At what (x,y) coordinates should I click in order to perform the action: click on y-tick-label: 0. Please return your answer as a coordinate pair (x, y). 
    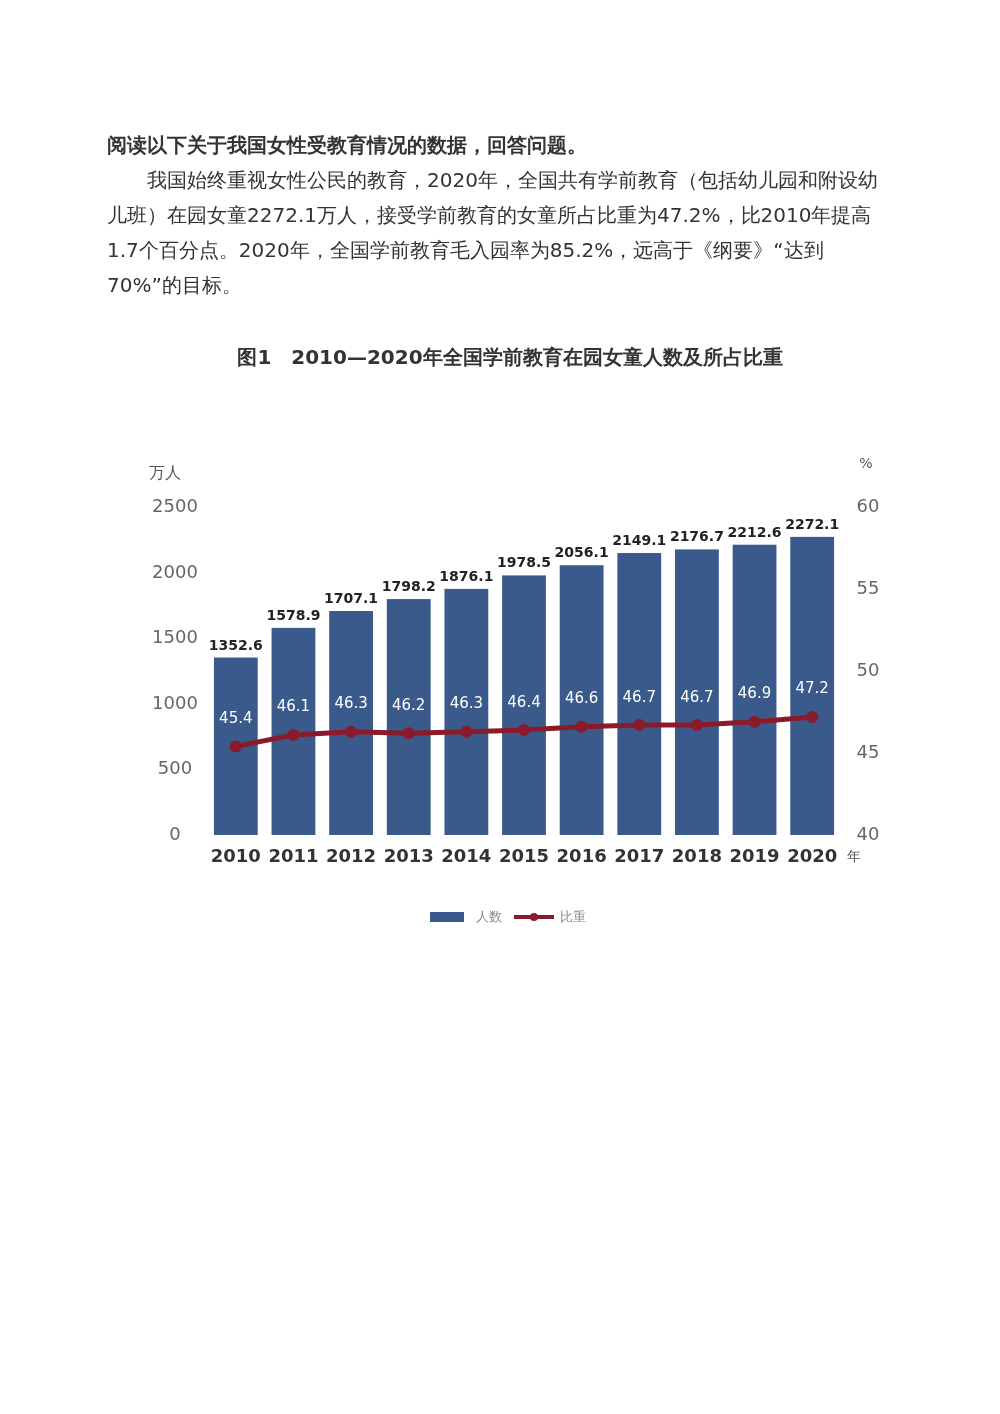
    Looking at the image, I should click on (175, 833).